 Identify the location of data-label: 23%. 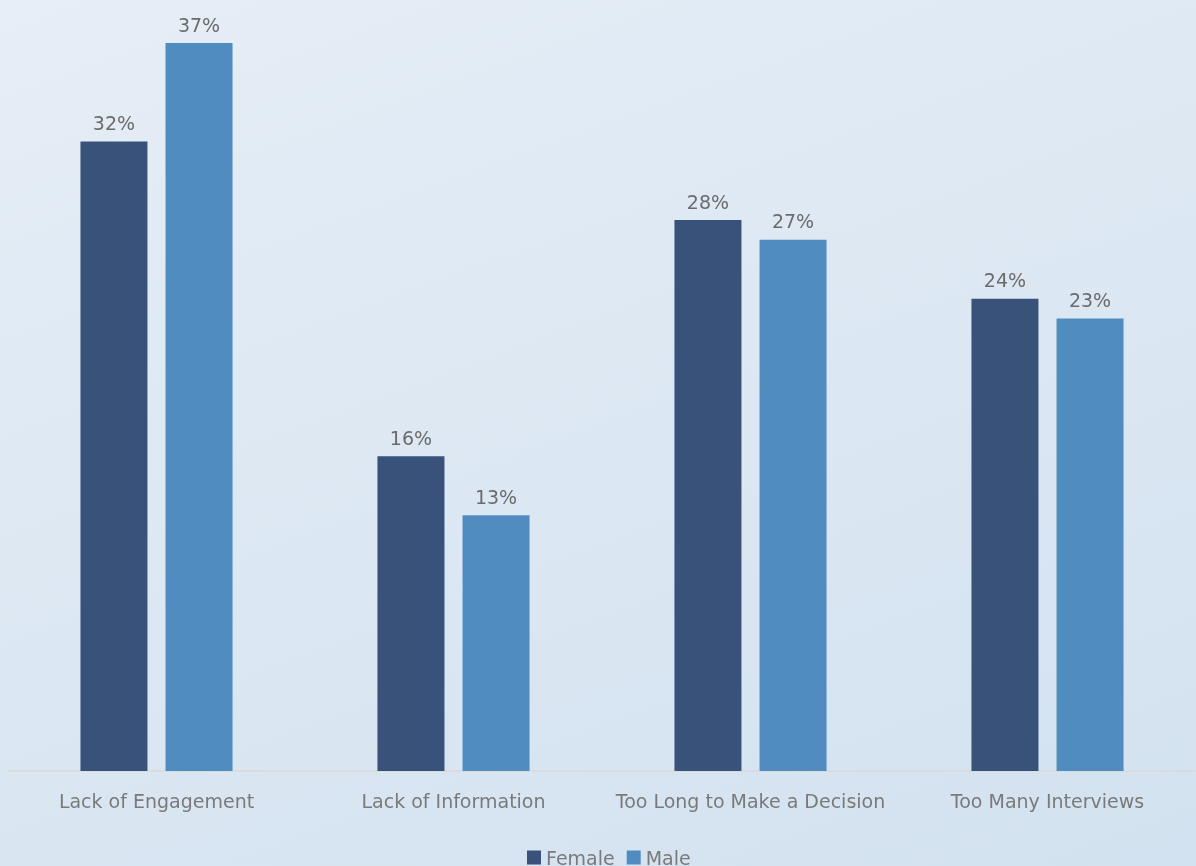
(1090, 299).